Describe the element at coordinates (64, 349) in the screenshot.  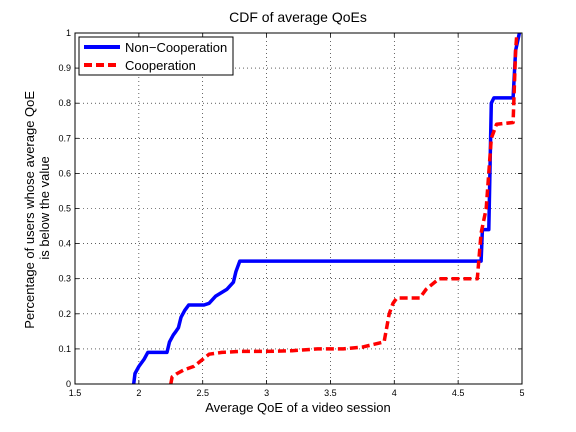
I see `y-tick-label: 0.1` at that location.